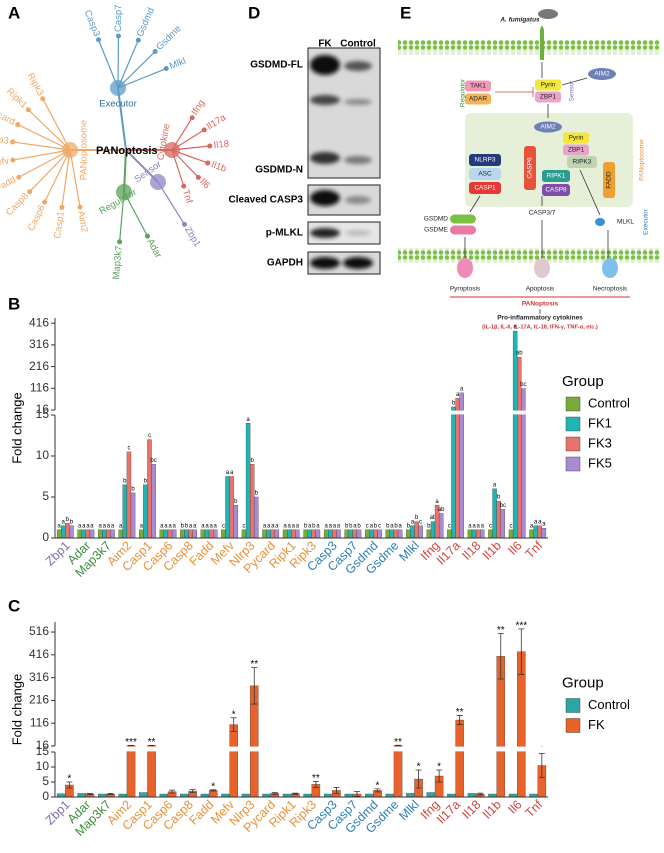  What do you see at coordinates (542, 43) in the screenshot?
I see `receptor` at bounding box center [542, 43].